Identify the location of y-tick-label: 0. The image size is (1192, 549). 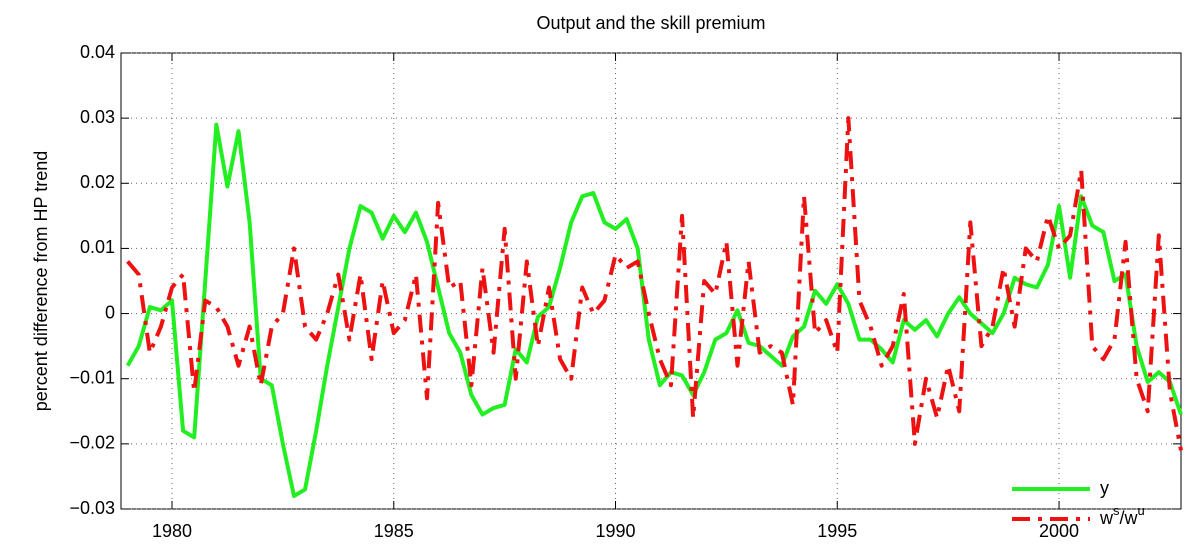
(110, 312).